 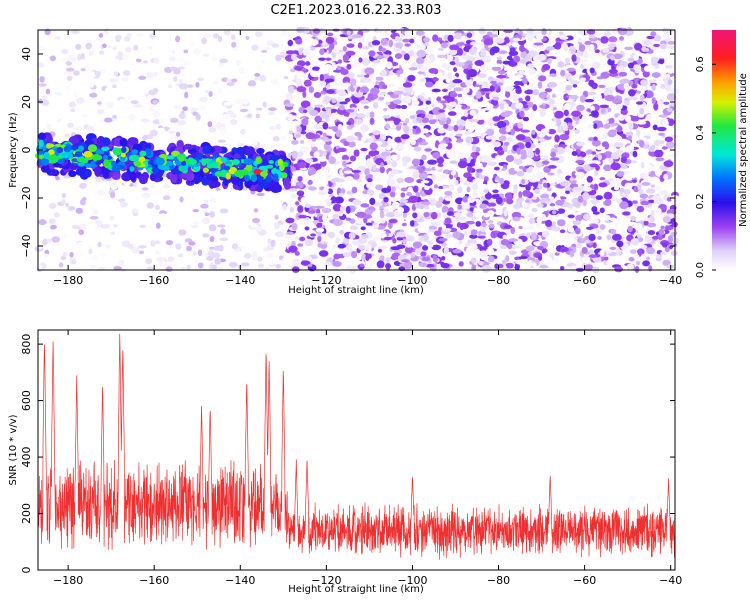 I want to click on y-tick-label: 0, so click(x=26, y=150).